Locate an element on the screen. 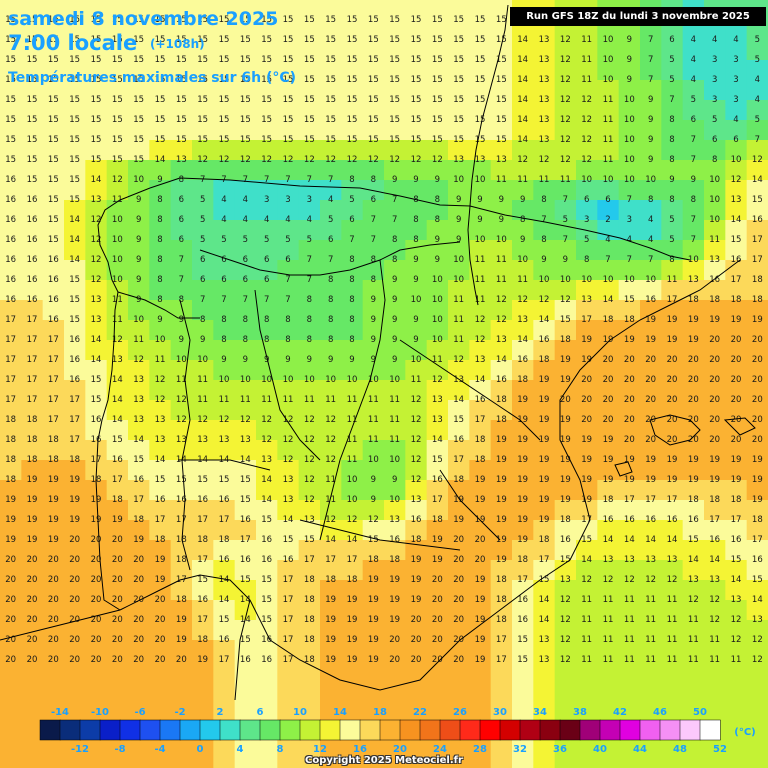 This screenshot has height=768, width=768. grid-value: 5 is located at coordinates (202, 200).